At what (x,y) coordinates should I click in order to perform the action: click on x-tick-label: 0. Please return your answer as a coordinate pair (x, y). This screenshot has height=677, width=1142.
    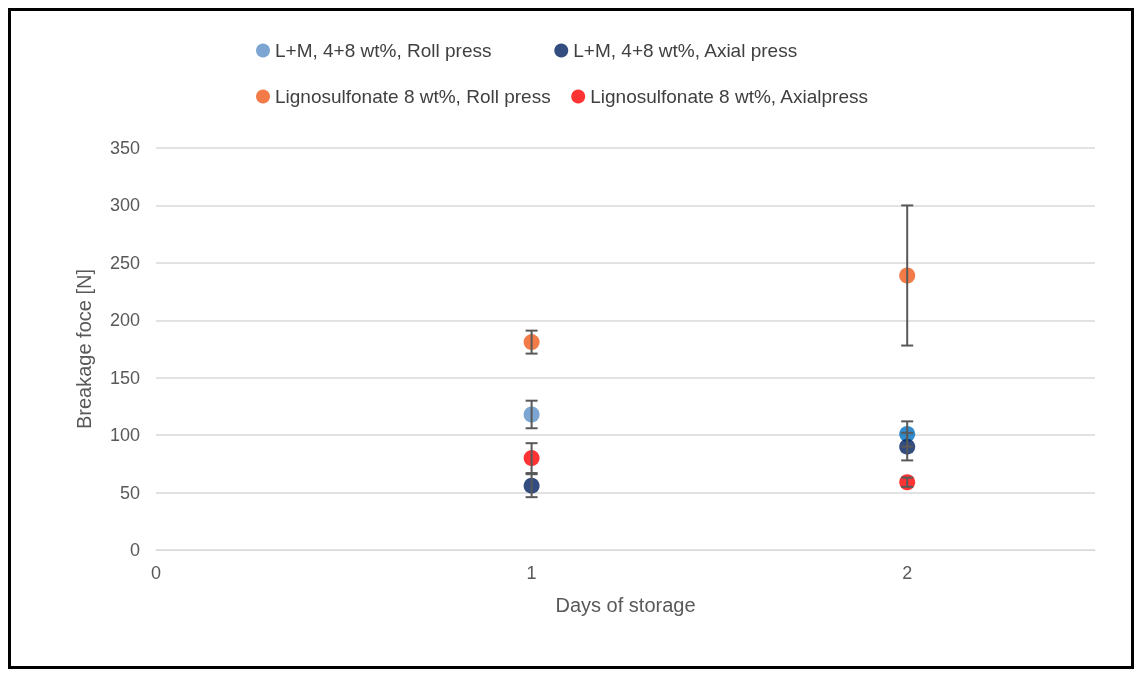
    Looking at the image, I should click on (156, 573).